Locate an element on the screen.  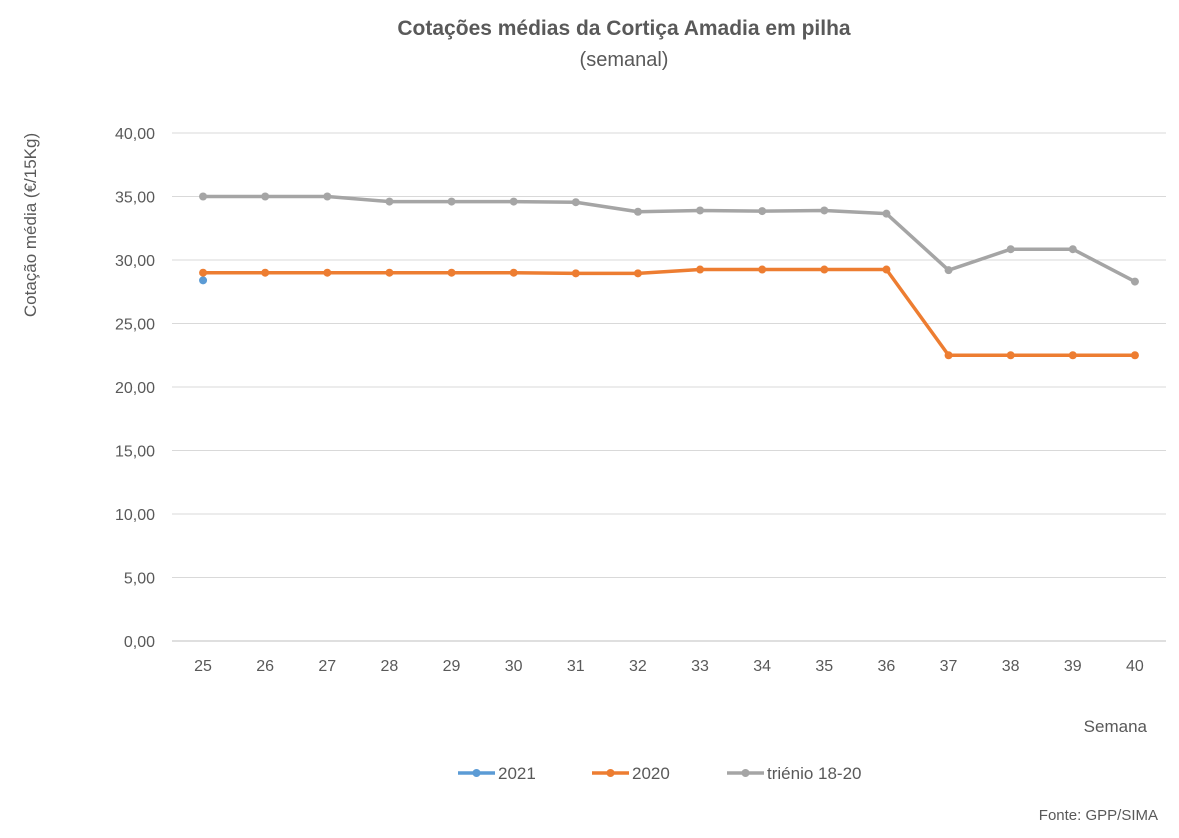
legend-label: 2020 is located at coordinates (651, 773).